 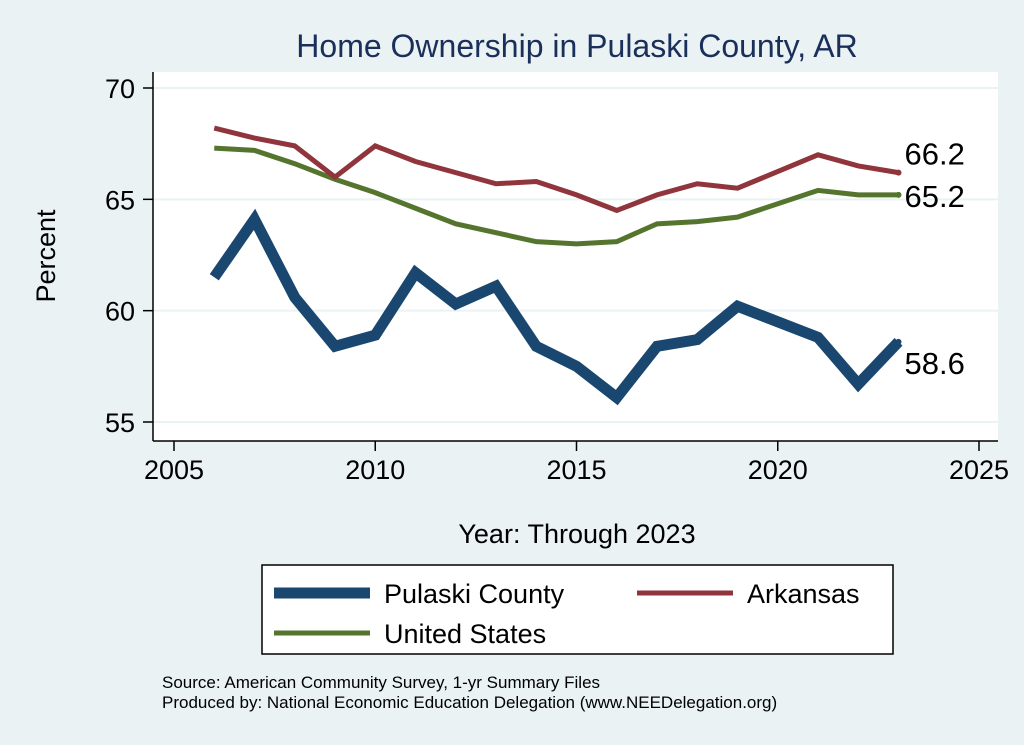 I want to click on chart-title: Home Ownership in Pulaski County, AR, so click(x=576, y=46).